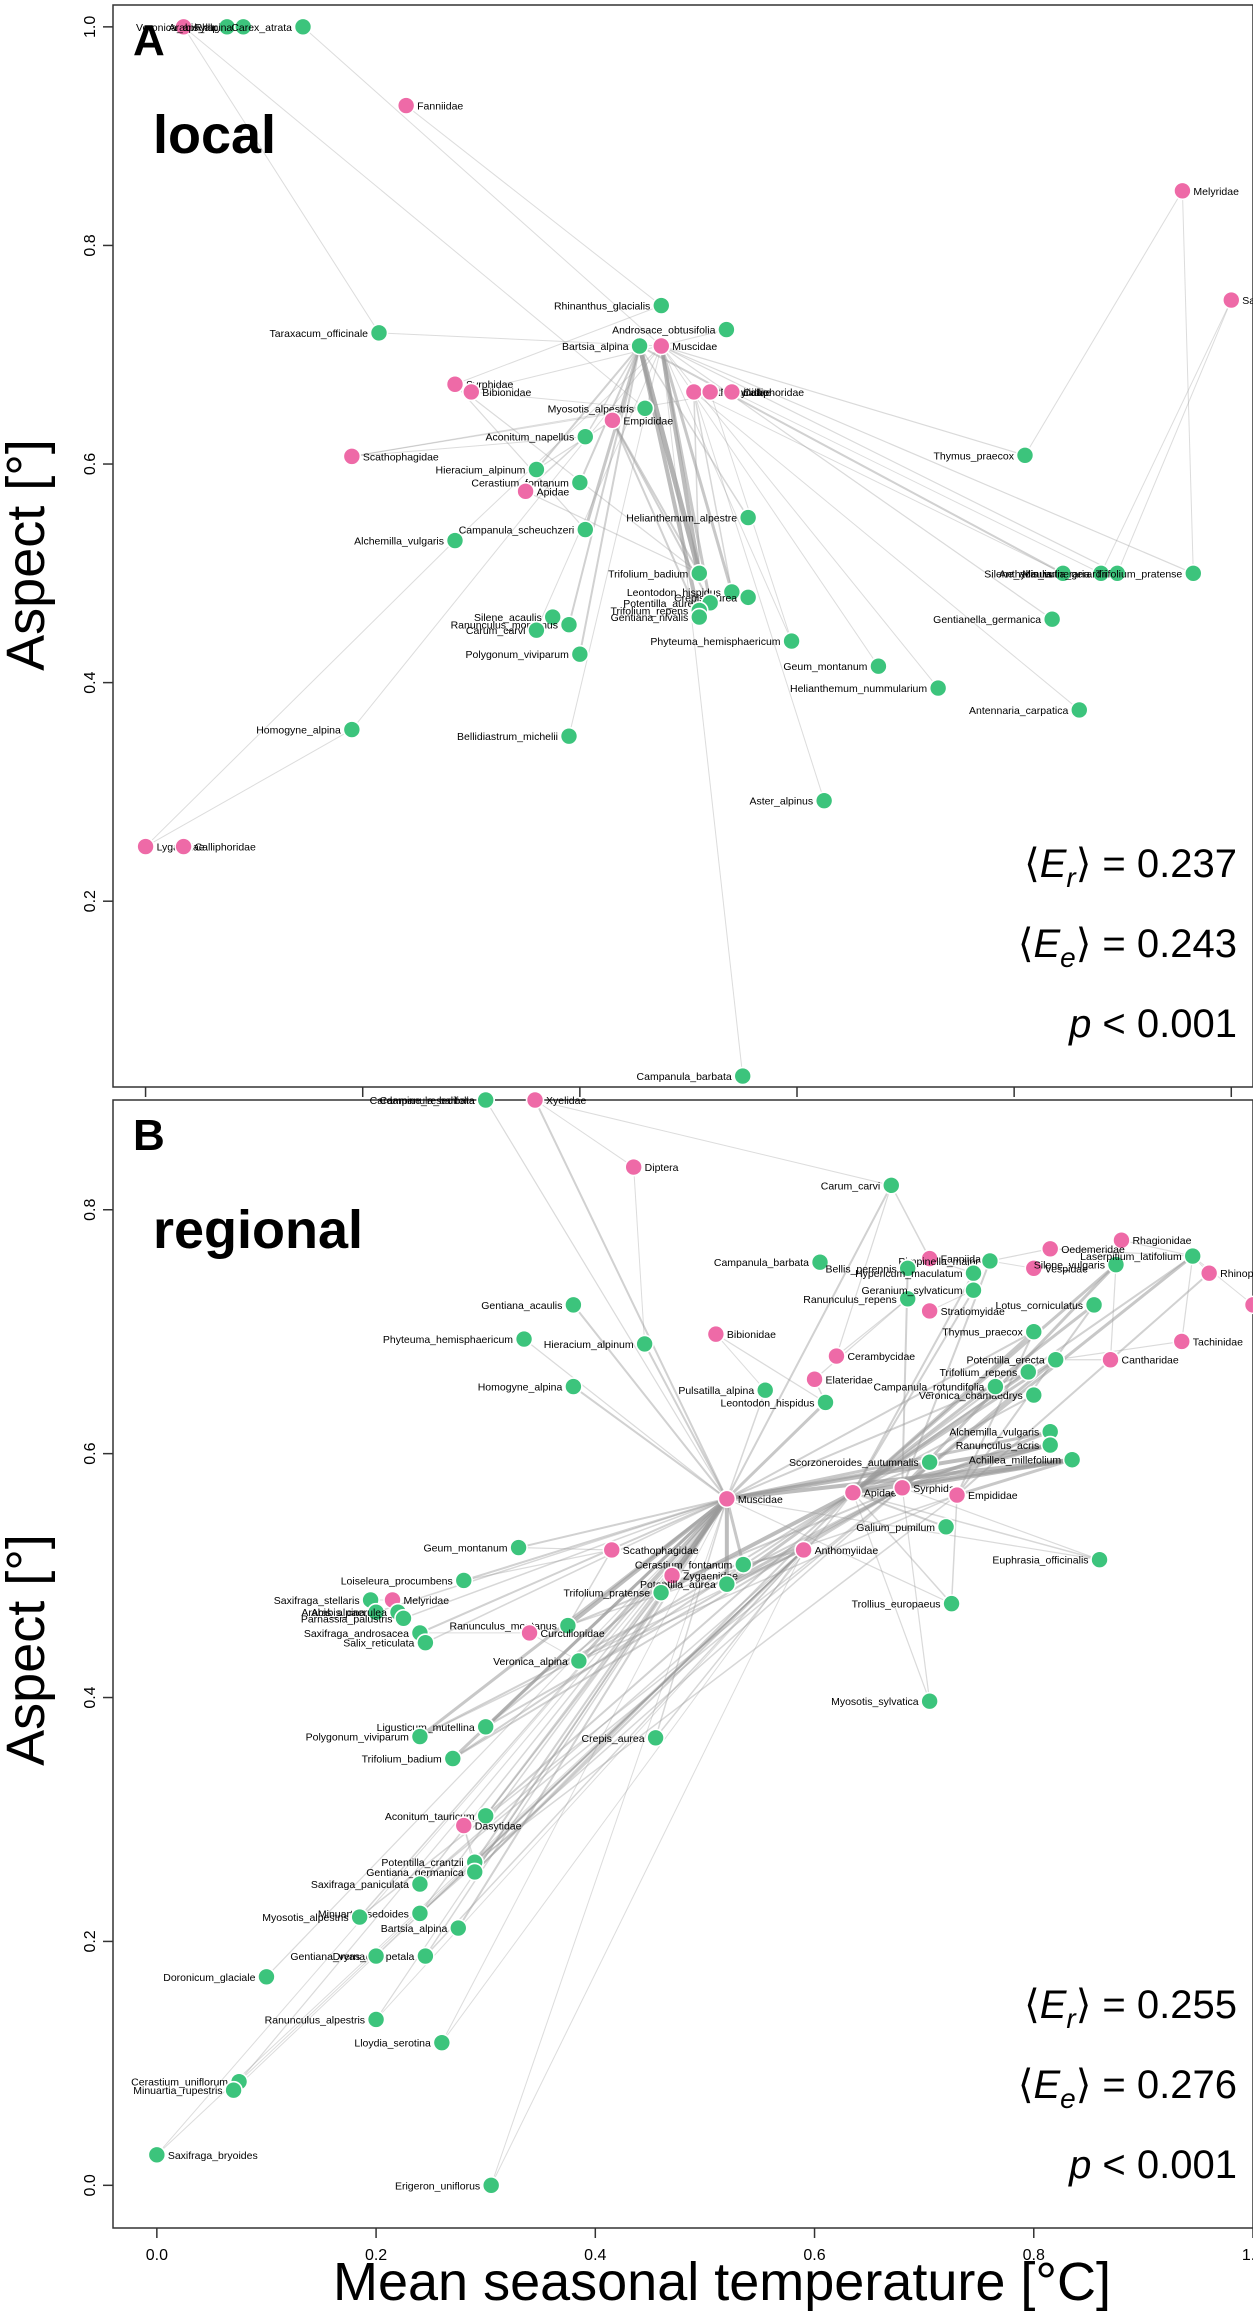 This screenshot has height=2311, width=1253. I want to click on node-label-cerastium-fontanum: Cerastium_fontanum, so click(684, 1566).